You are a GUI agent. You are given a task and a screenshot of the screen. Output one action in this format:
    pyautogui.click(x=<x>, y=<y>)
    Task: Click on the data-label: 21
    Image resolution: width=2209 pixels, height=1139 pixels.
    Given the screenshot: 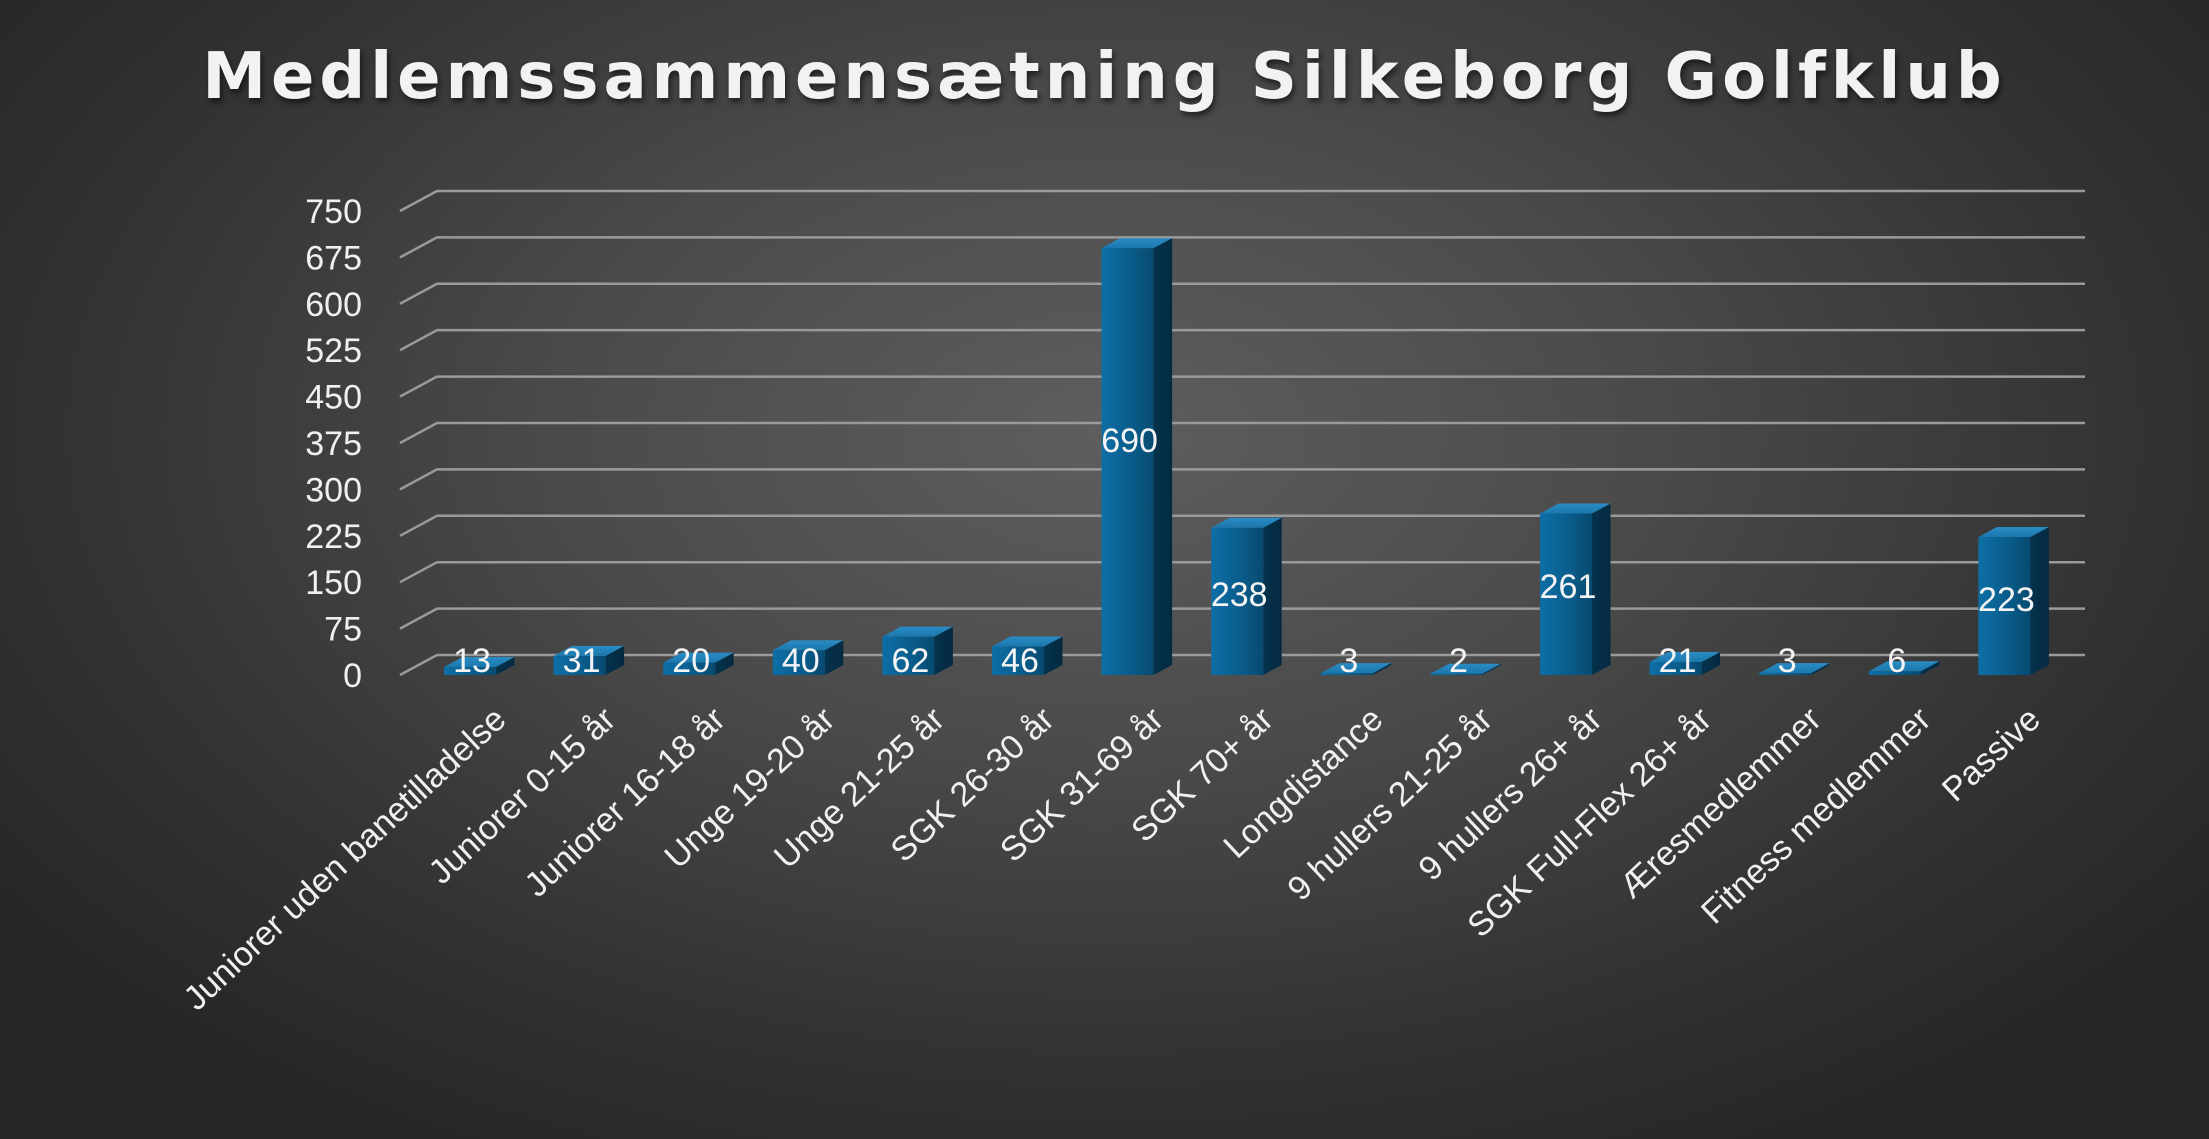 What is the action you would take?
    pyautogui.click(x=1678, y=661)
    